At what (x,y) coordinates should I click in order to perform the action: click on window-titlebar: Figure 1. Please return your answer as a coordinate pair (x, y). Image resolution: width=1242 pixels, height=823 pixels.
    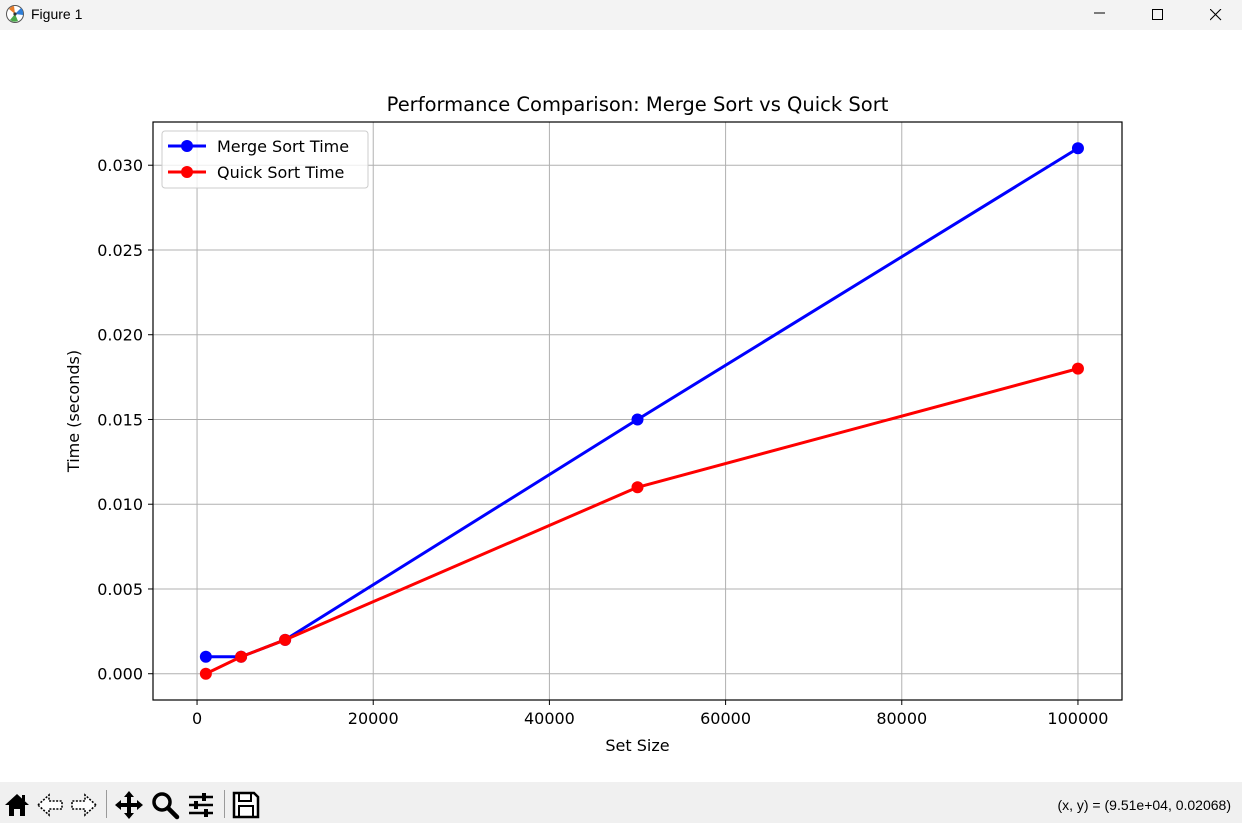
    Looking at the image, I should click on (621, 15).